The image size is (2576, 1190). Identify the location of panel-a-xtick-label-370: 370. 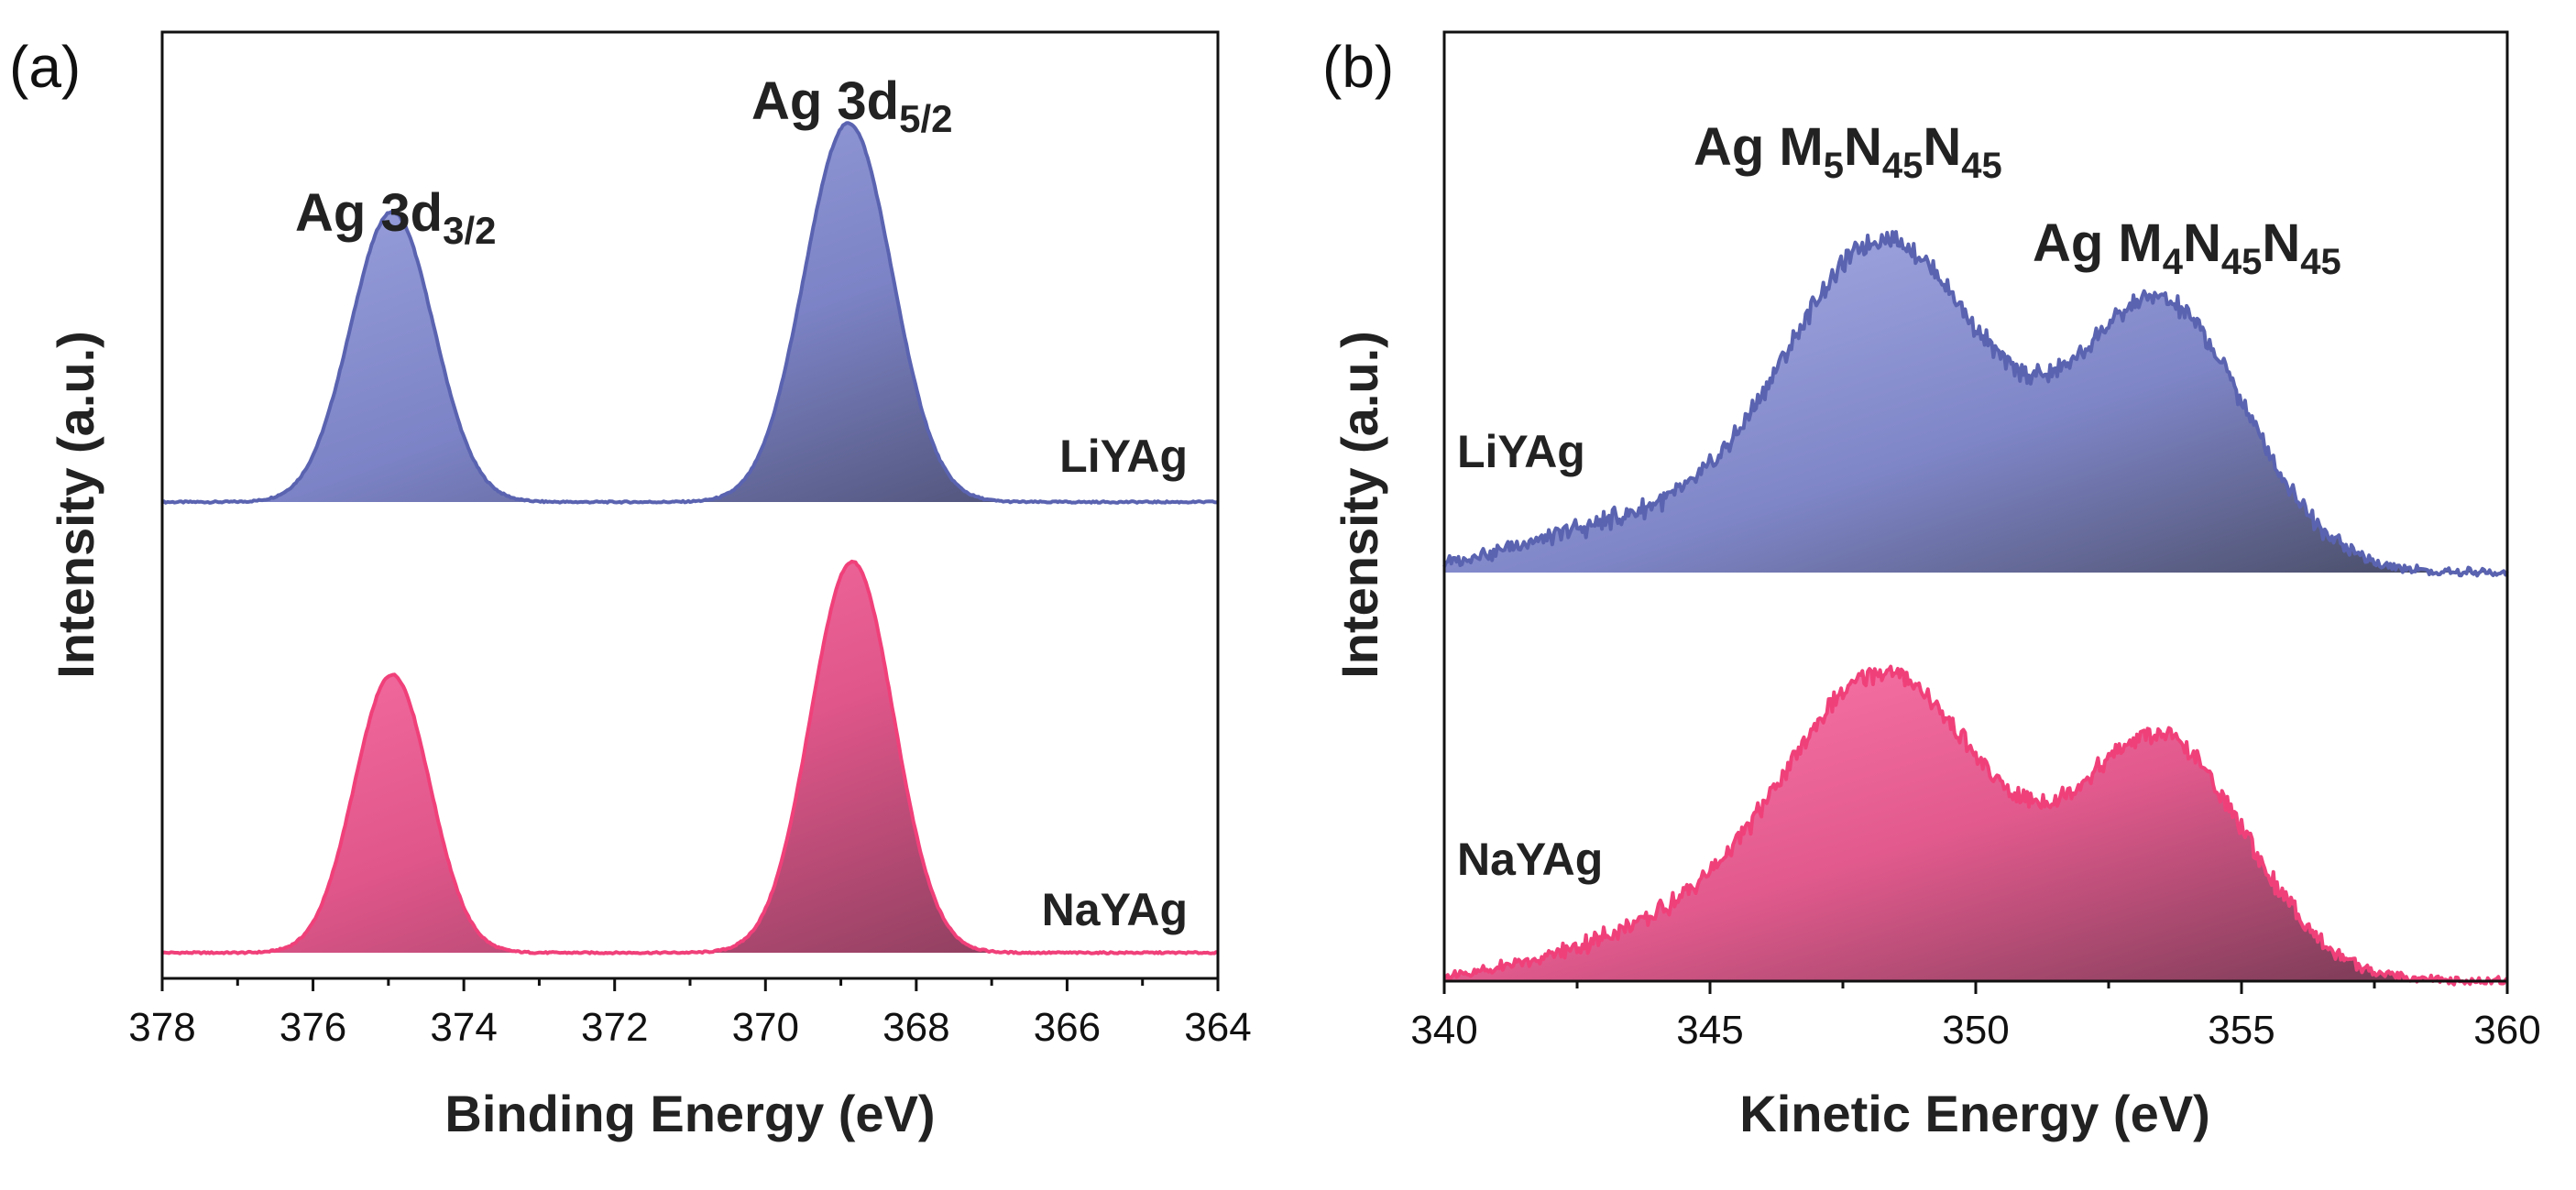
(765, 1027).